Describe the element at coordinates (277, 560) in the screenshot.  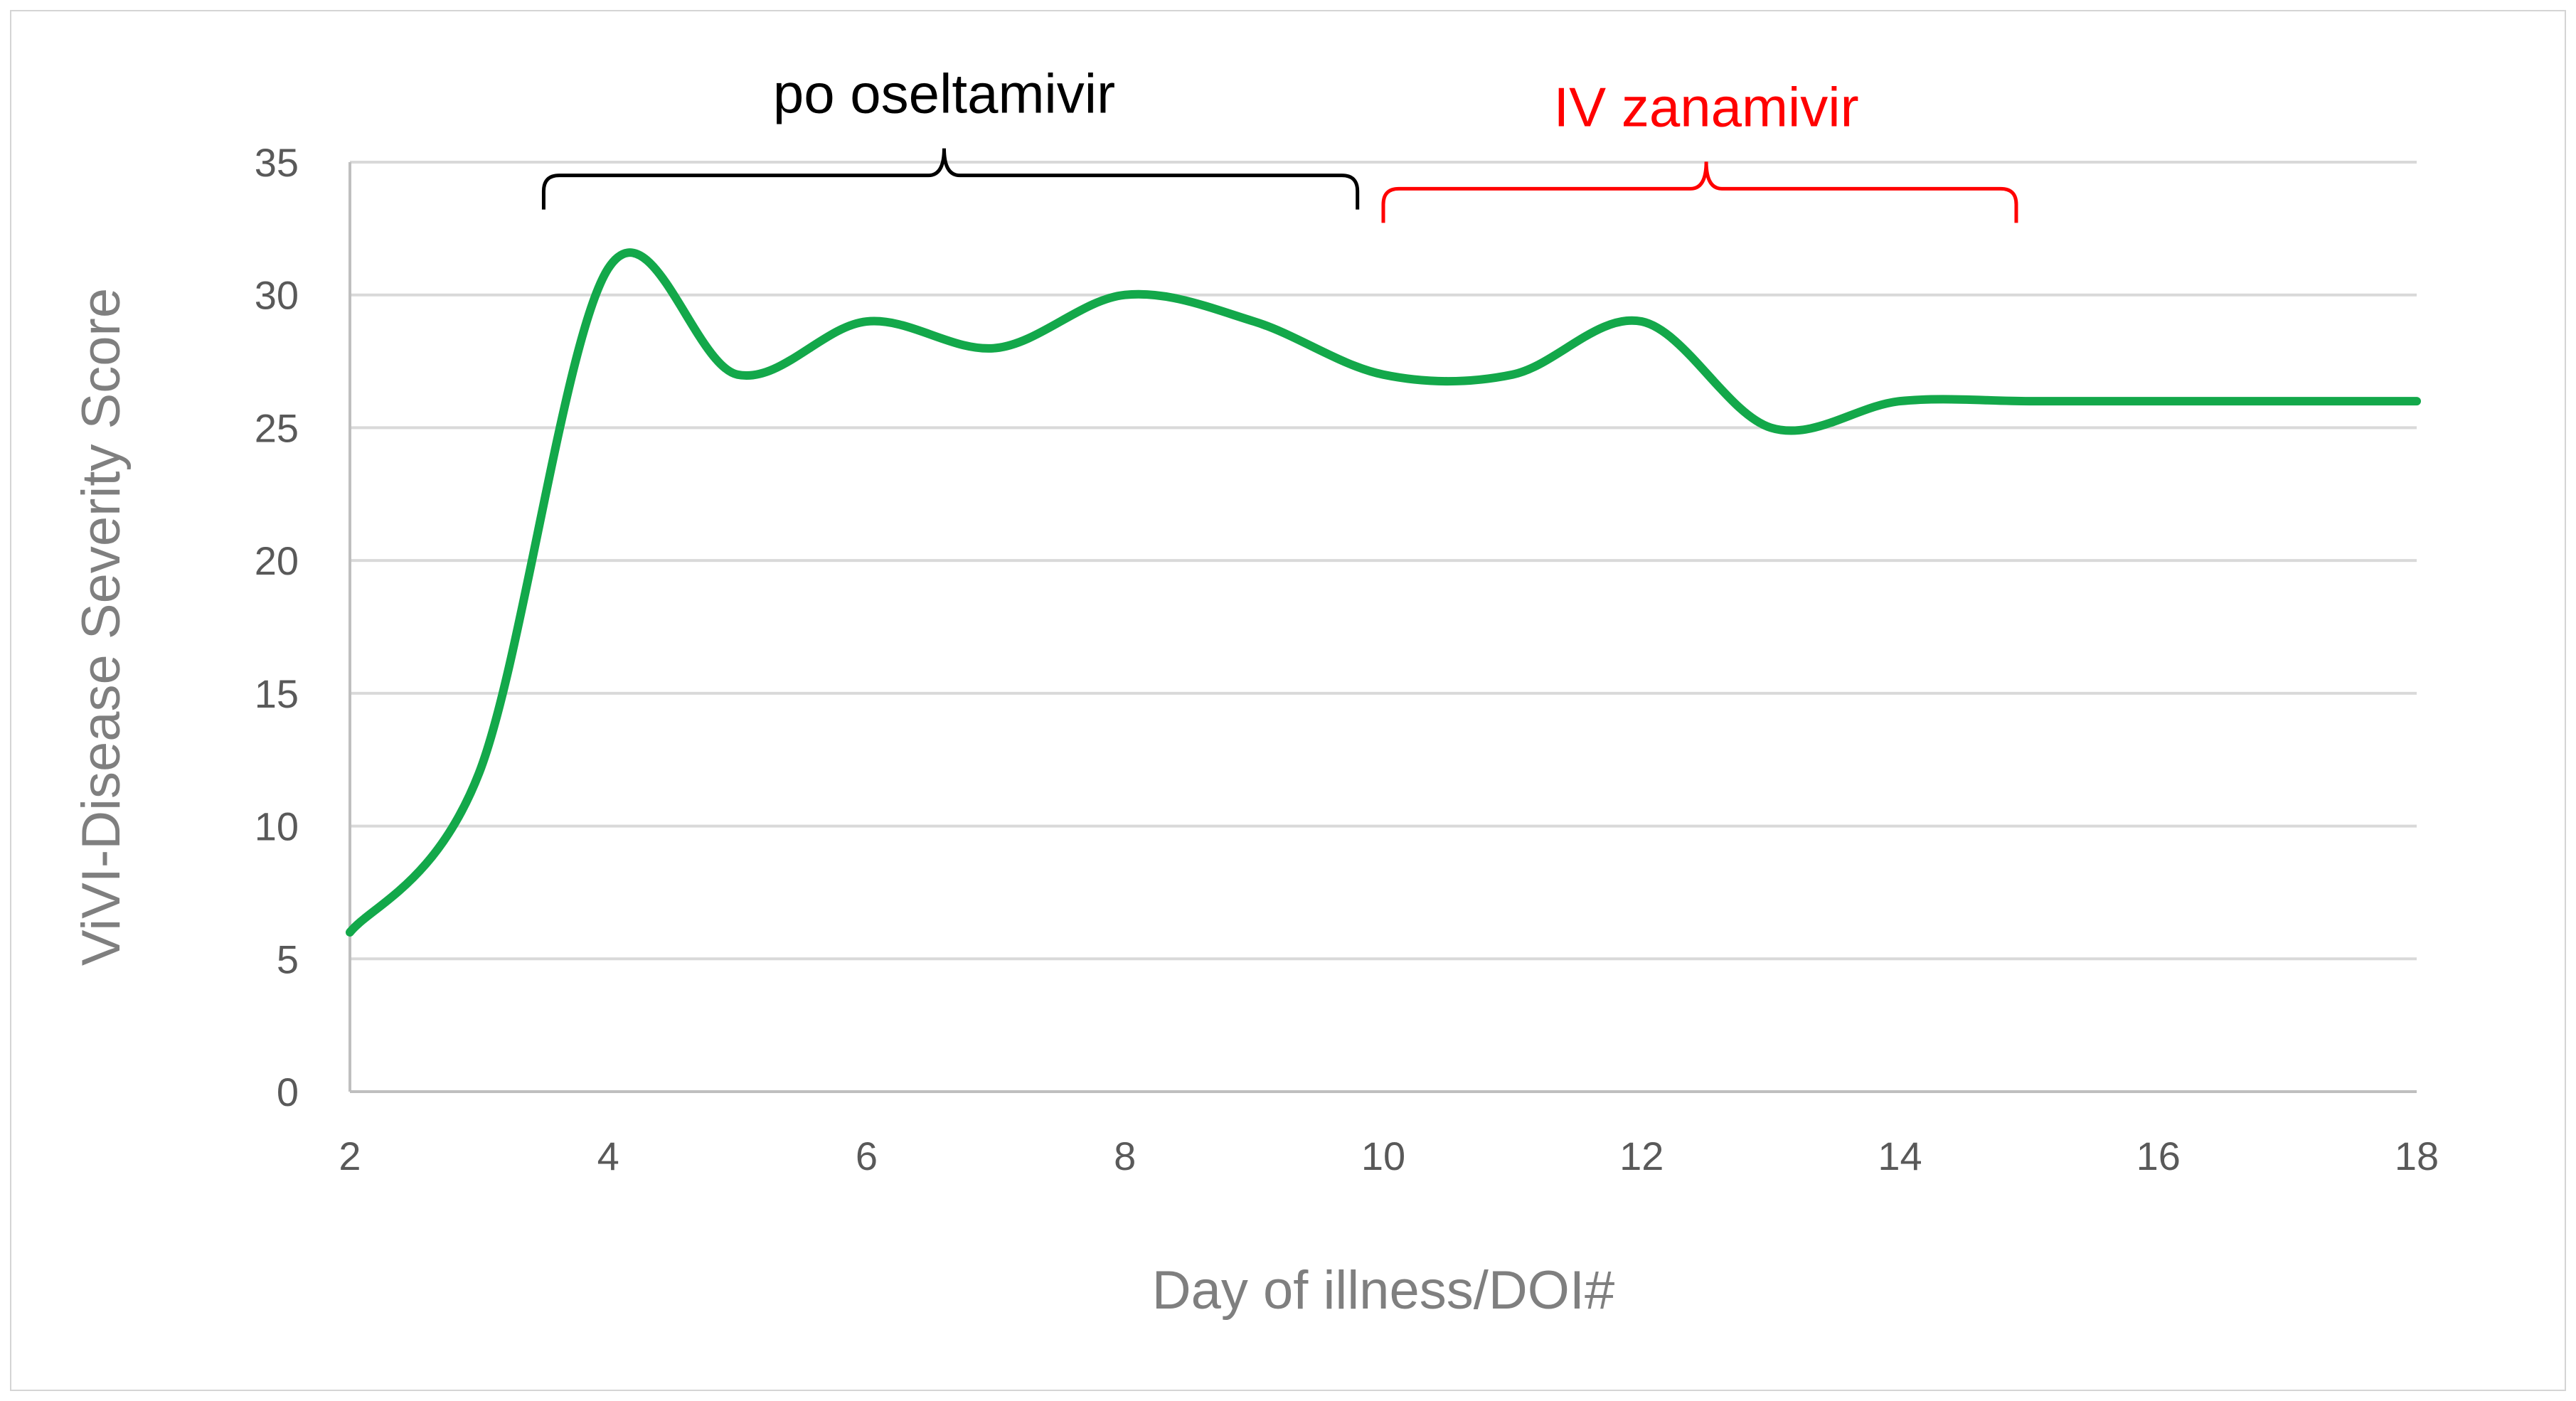
I see `y-tick-label-20: 20` at that location.